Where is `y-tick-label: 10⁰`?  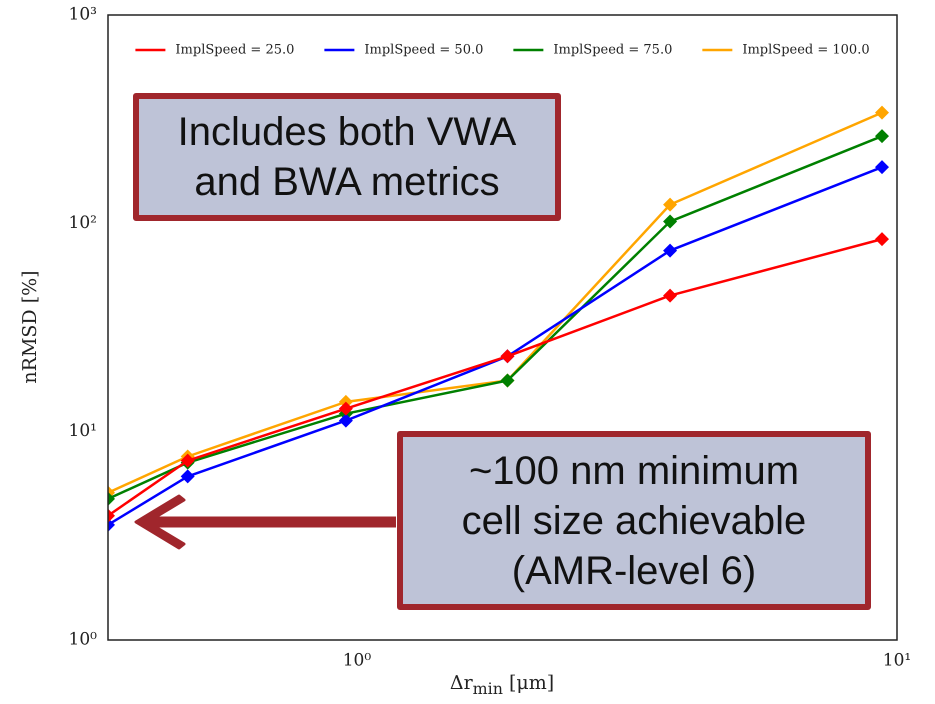 y-tick-label: 10⁰ is located at coordinates (83, 639).